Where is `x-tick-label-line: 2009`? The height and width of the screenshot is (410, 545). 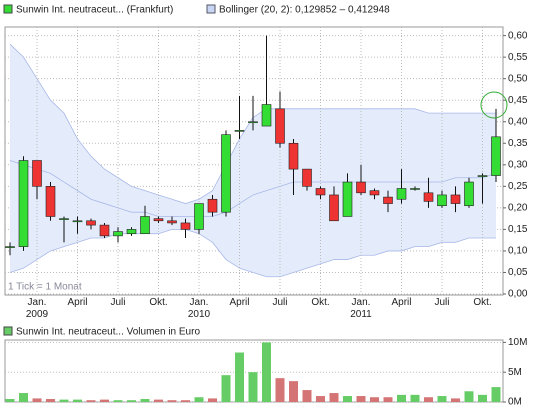 x-tick-label-line: 2009 is located at coordinates (37, 314).